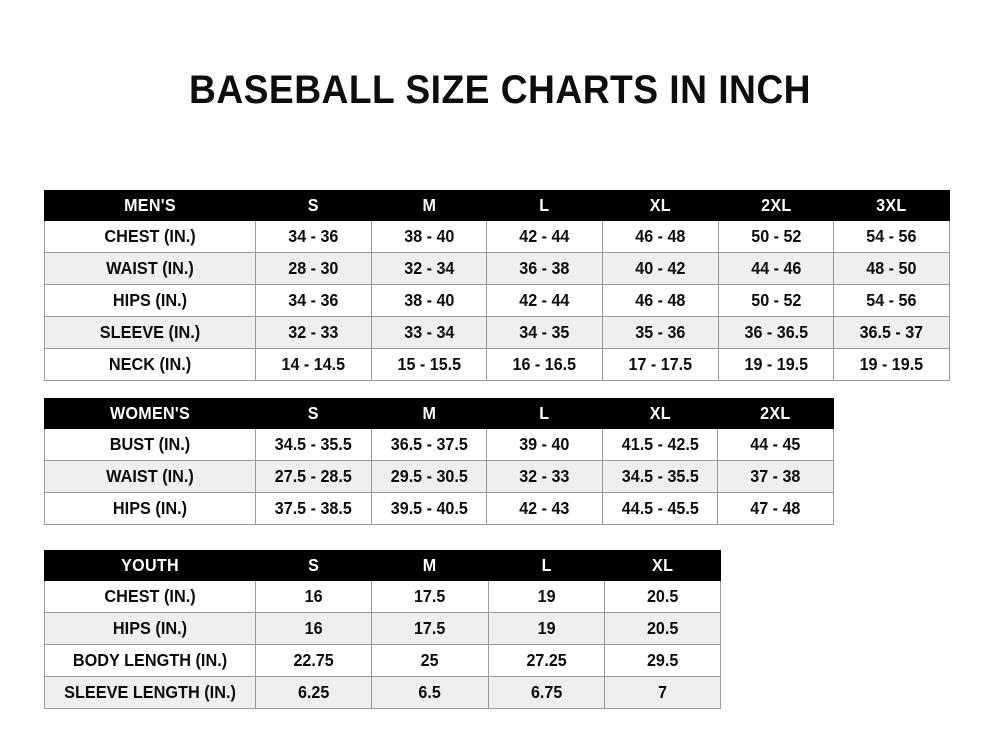 The height and width of the screenshot is (752, 1000). I want to click on measurement-value: 25, so click(429, 659).